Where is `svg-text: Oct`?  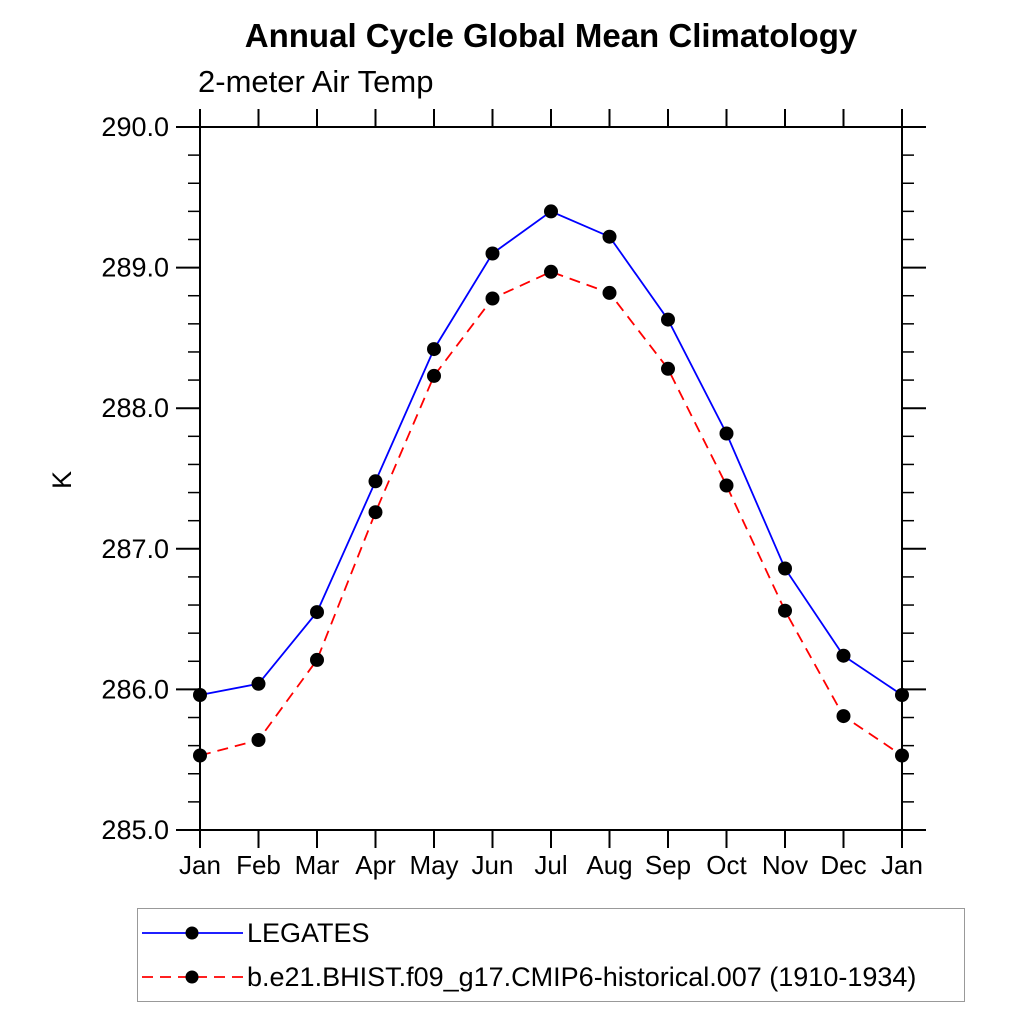 svg-text: Oct is located at coordinates (726, 865).